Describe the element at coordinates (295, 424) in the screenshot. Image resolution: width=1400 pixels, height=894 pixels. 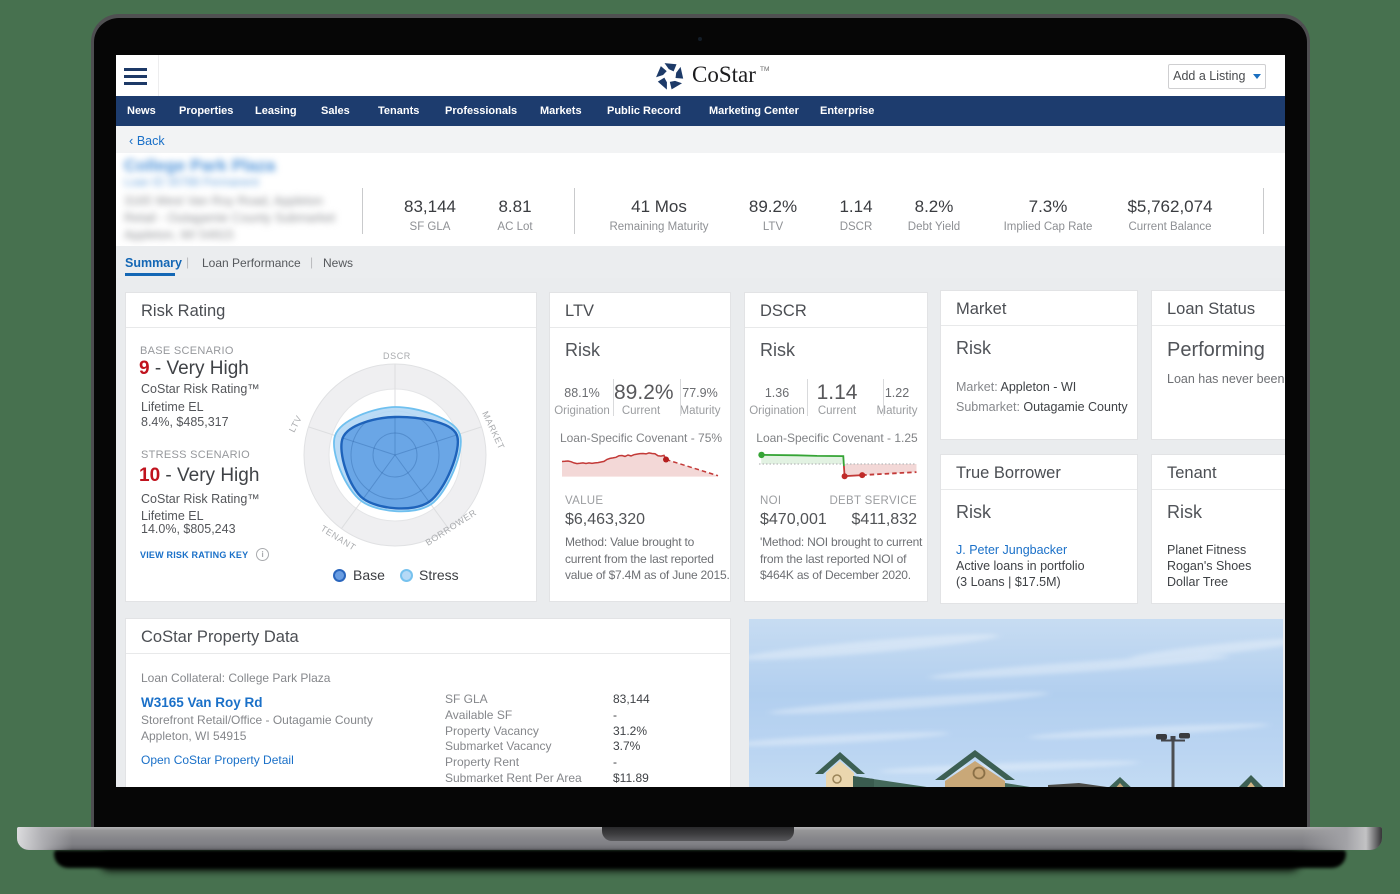
I see `svg-text: LTV` at that location.